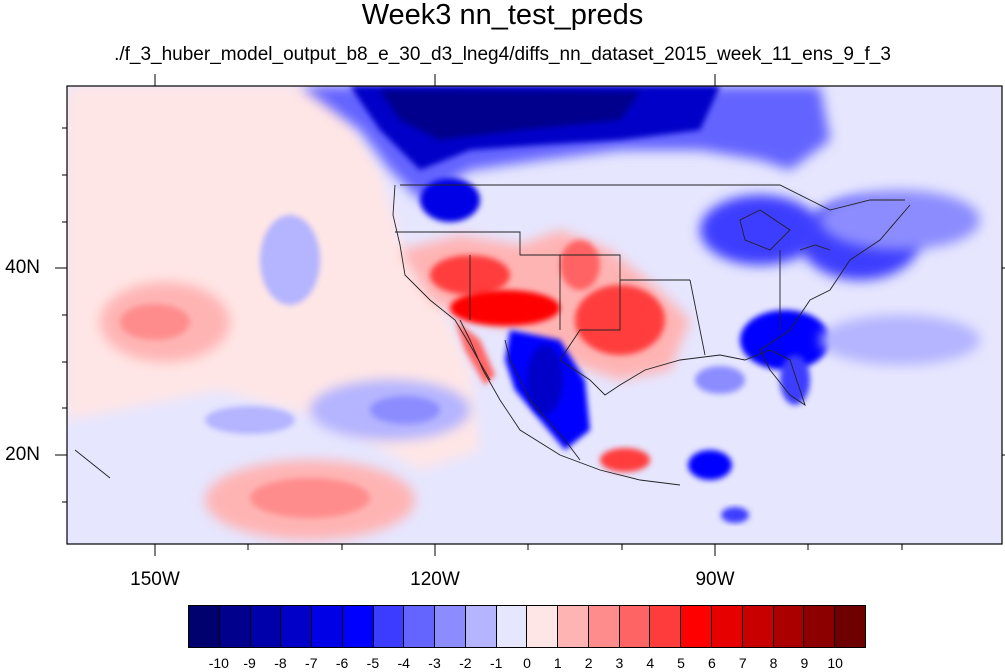 This screenshot has width=1005, height=672. I want to click on lon-label-90w: 90W, so click(715, 579).